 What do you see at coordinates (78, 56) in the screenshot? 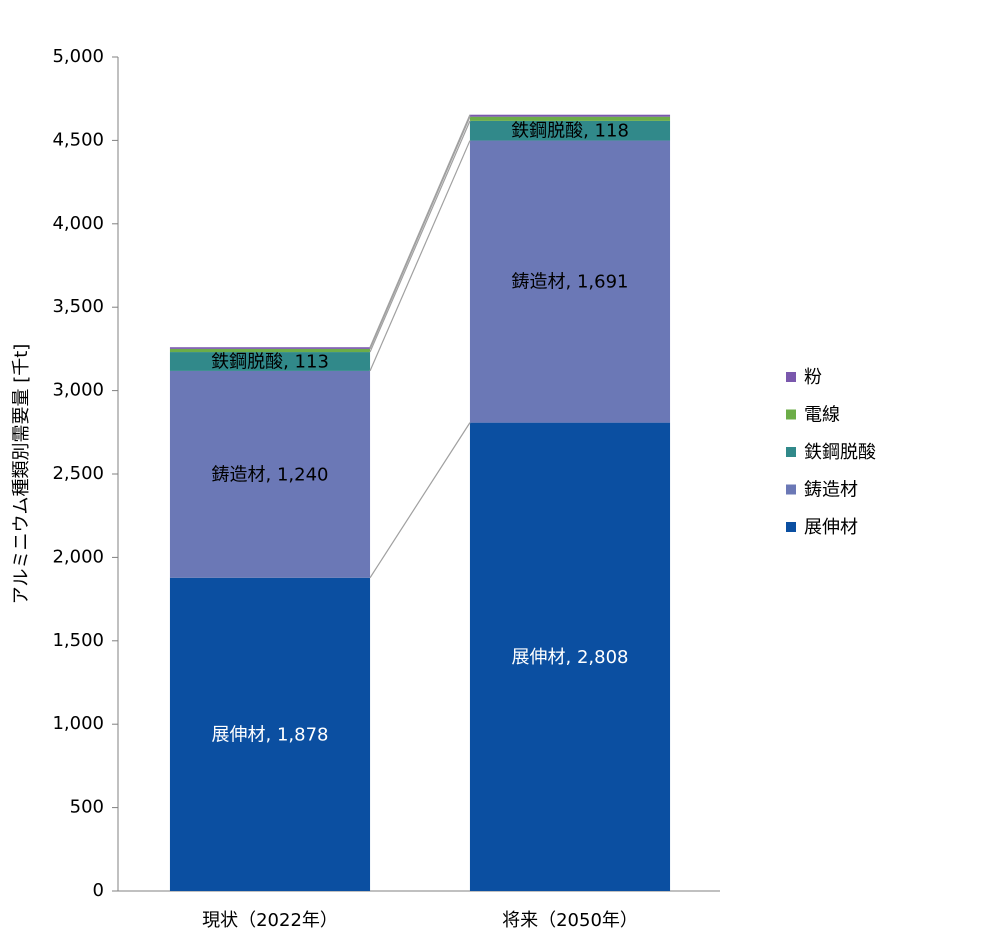
I see `y-tick-label: 5,000` at bounding box center [78, 56].